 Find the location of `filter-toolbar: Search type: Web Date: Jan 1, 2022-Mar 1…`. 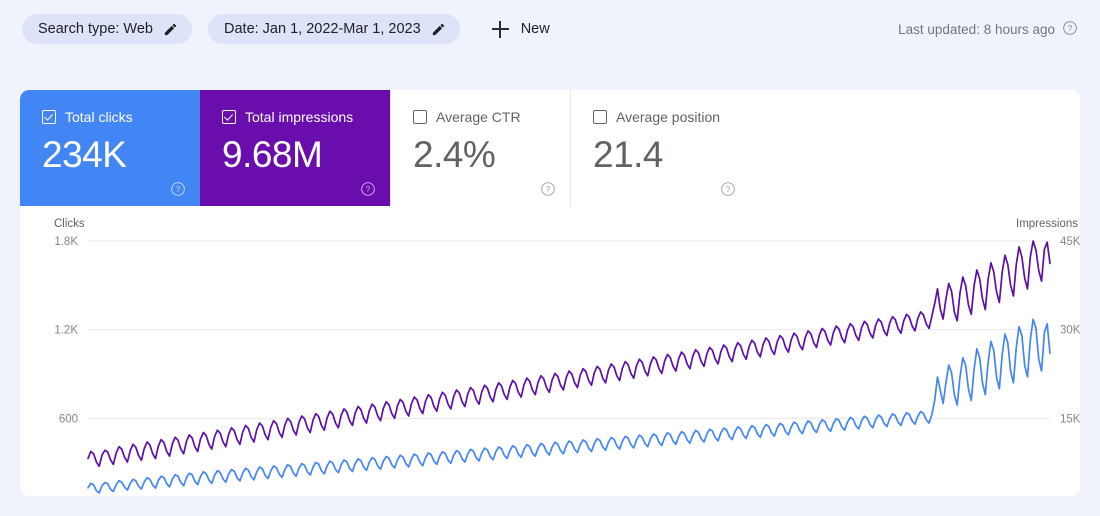

filter-toolbar: Search type: Web Date: Jan 1, 2022-Mar 1… is located at coordinates (550, 29).